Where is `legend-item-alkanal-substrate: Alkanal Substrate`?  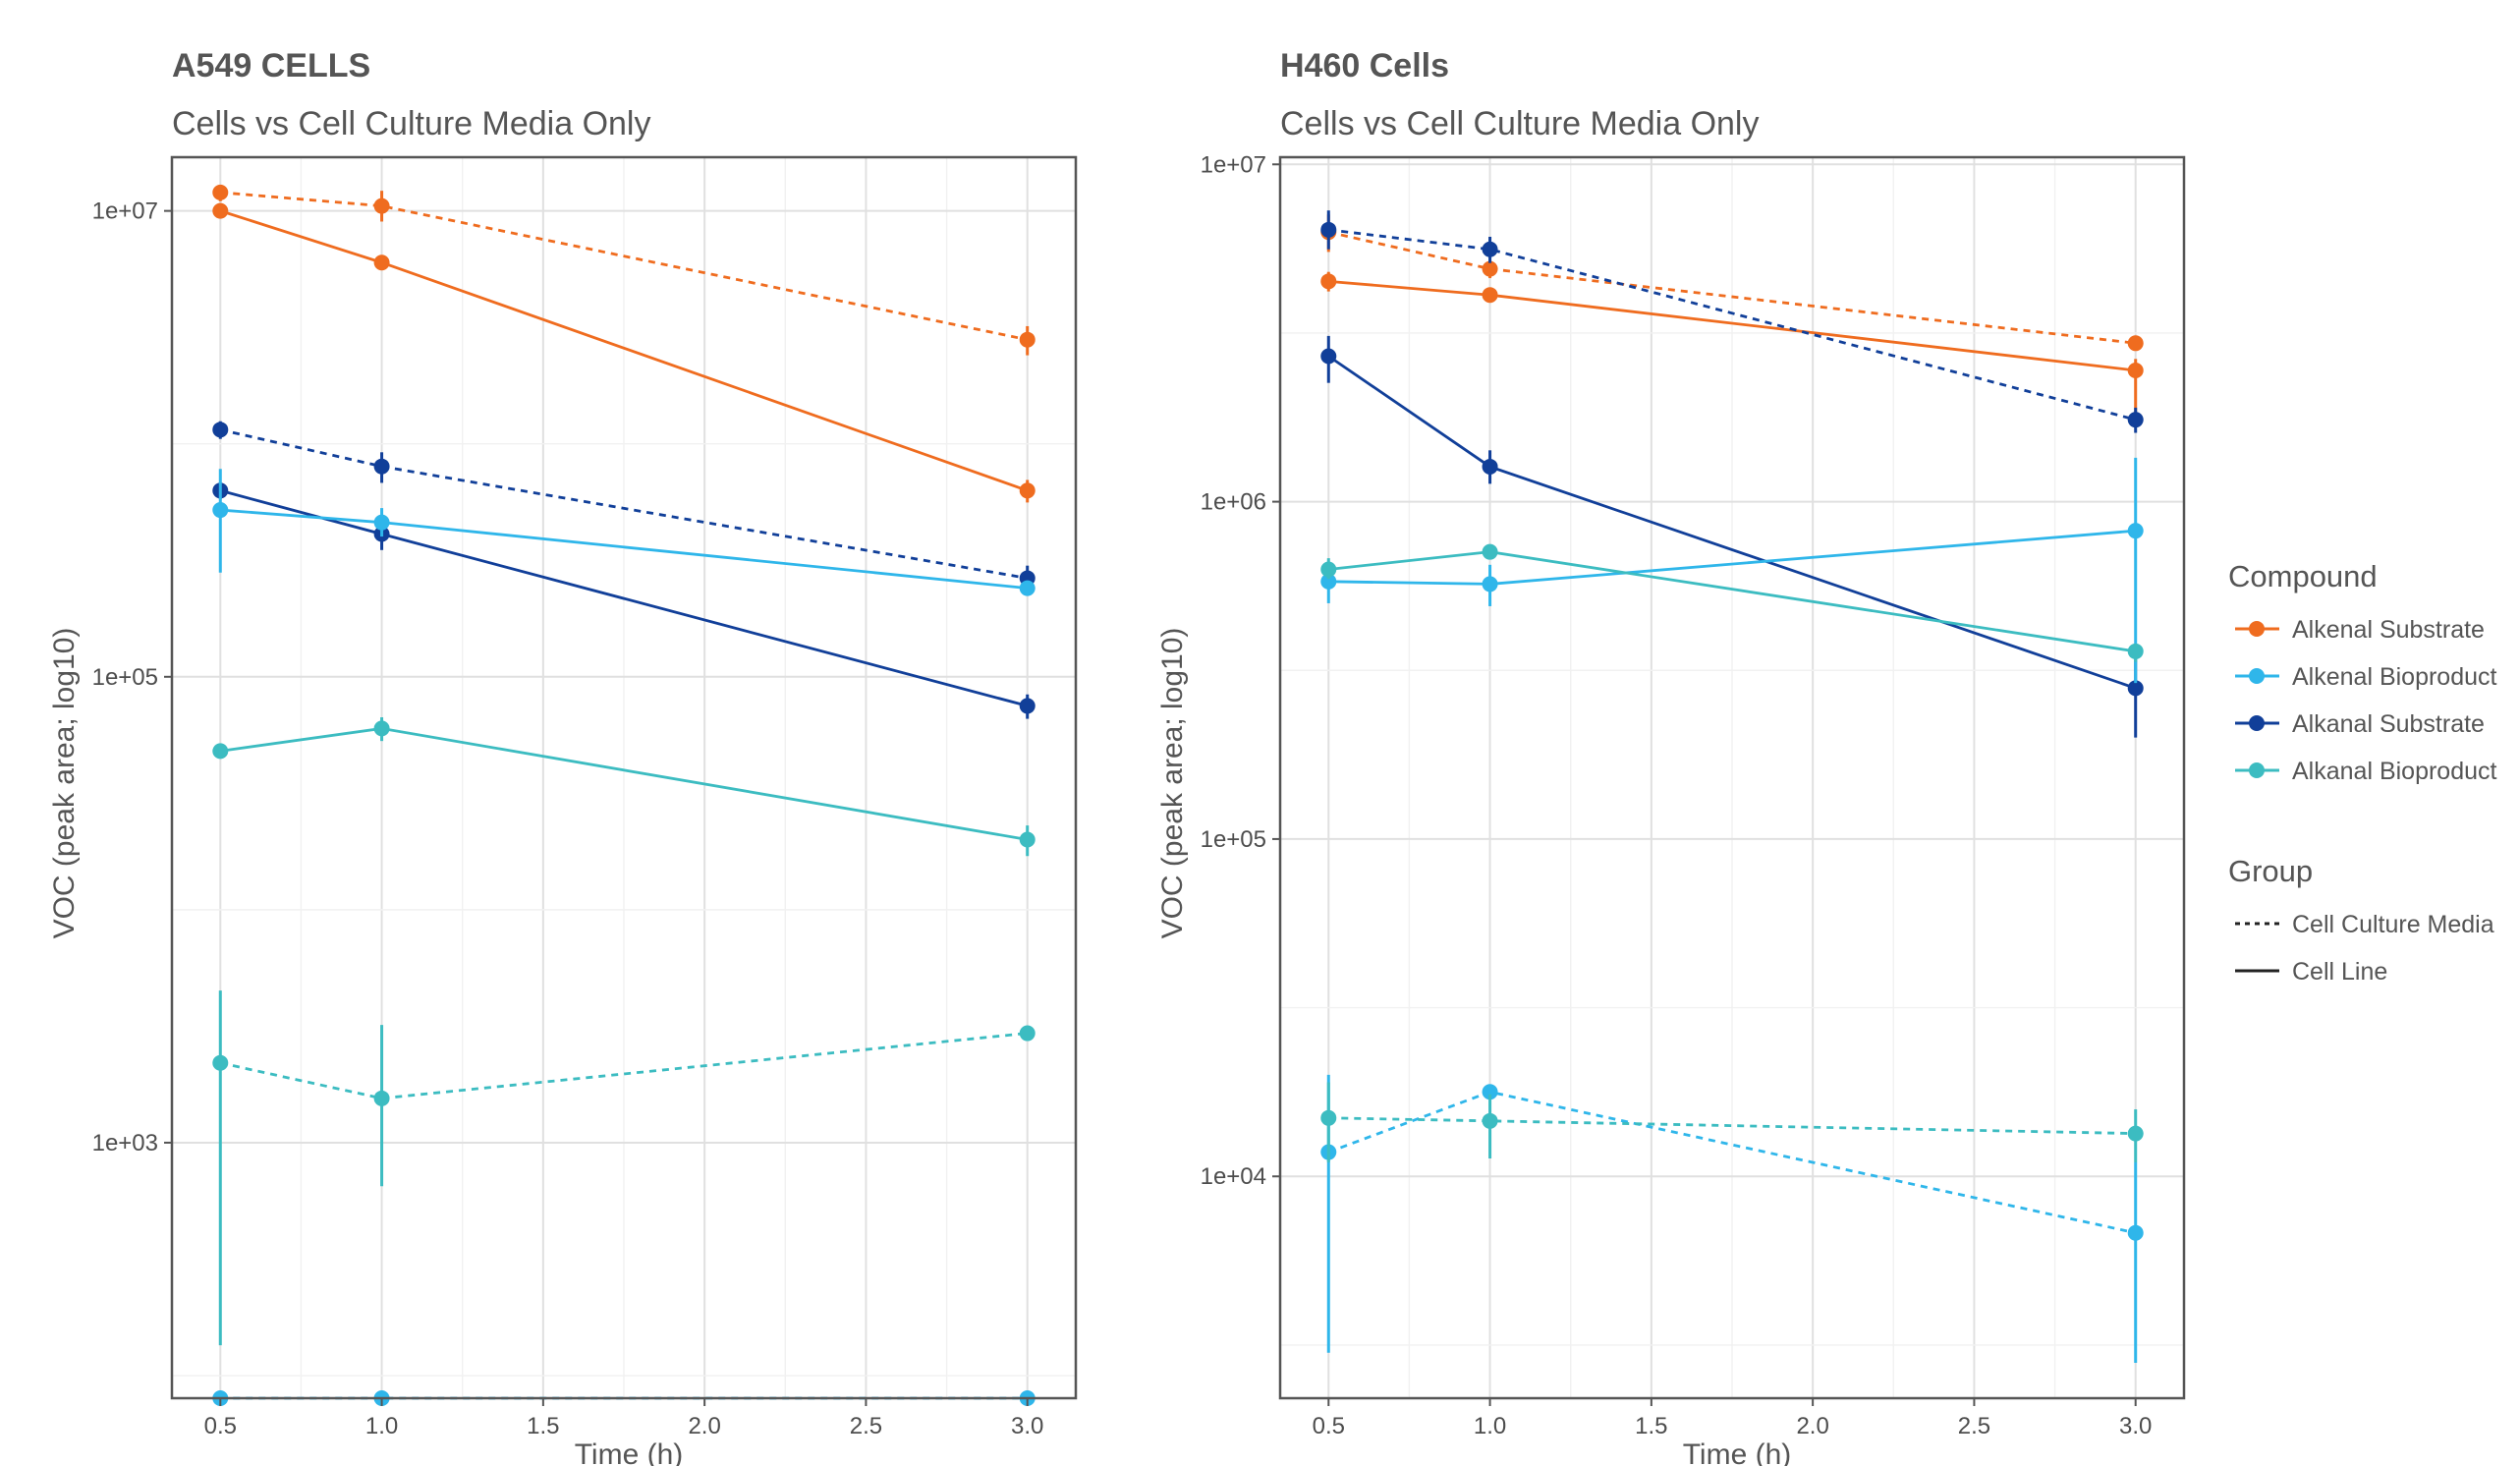 legend-item-alkanal-substrate: Alkanal Substrate is located at coordinates (2388, 724).